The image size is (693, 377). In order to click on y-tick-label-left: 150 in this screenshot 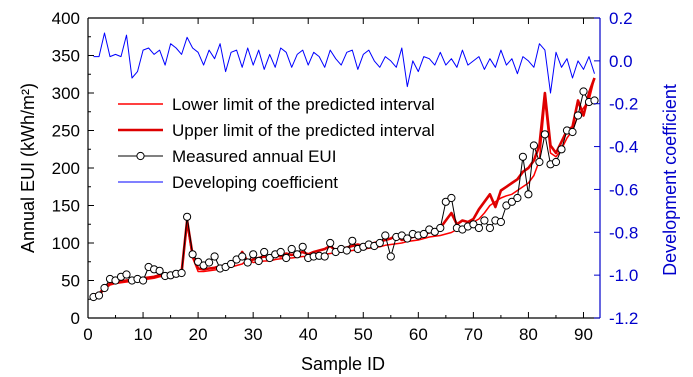, I will do `click(66, 206)`.